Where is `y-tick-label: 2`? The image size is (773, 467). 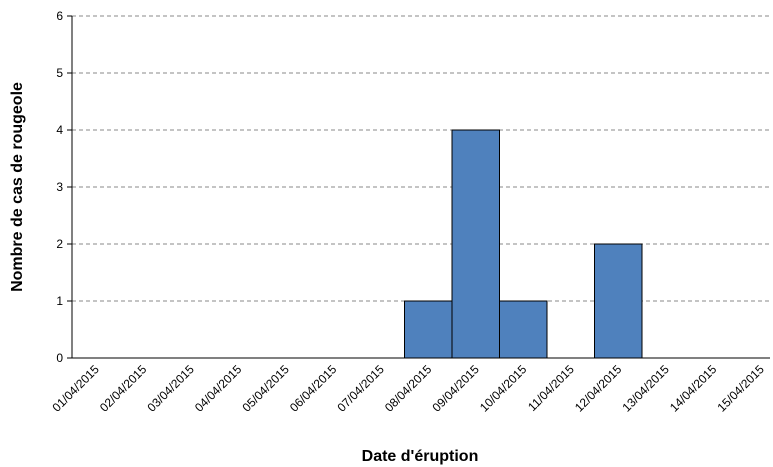
y-tick-label: 2 is located at coordinates (59, 244).